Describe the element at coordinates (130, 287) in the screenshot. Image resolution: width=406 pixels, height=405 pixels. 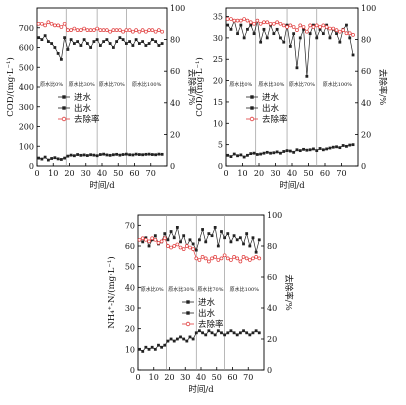
I see `y-tick-label: 40` at that location.